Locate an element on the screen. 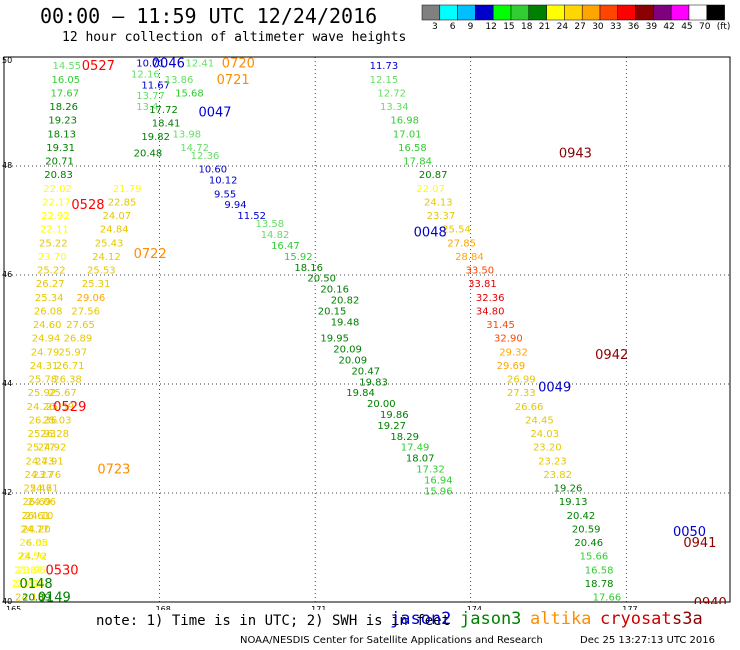  wave-height-value: 19.23 is located at coordinates (62, 121).